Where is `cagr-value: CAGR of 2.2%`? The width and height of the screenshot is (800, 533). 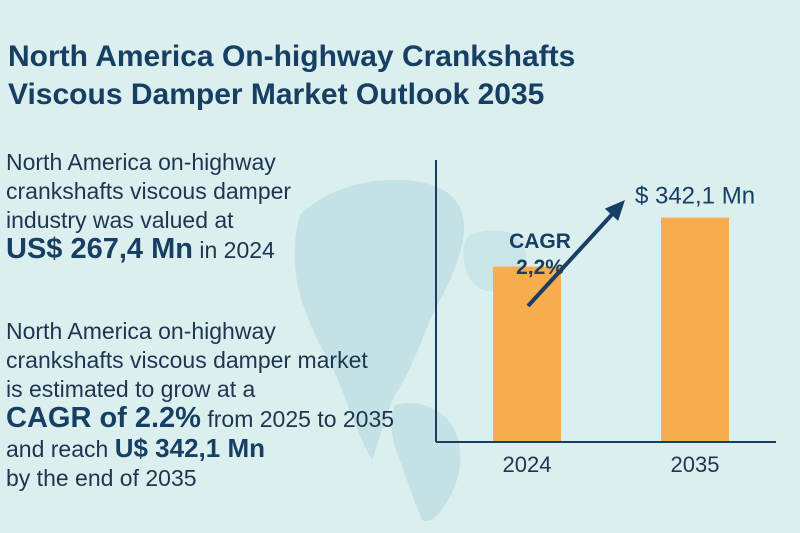
cagr-value: CAGR of 2.2% is located at coordinates (103, 418).